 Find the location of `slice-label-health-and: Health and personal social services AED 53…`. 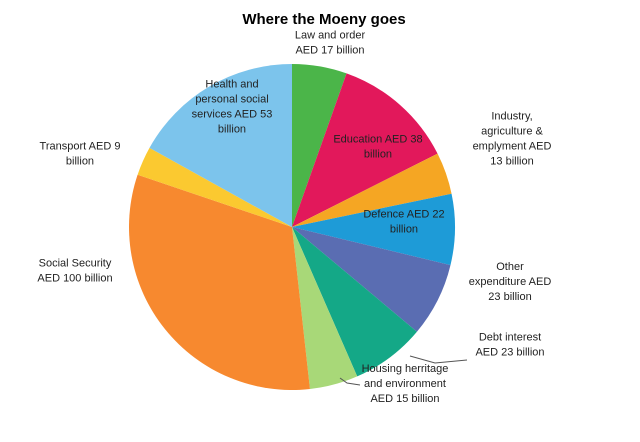

slice-label-health-and: Health and personal social services AED 53… is located at coordinates (232, 107).